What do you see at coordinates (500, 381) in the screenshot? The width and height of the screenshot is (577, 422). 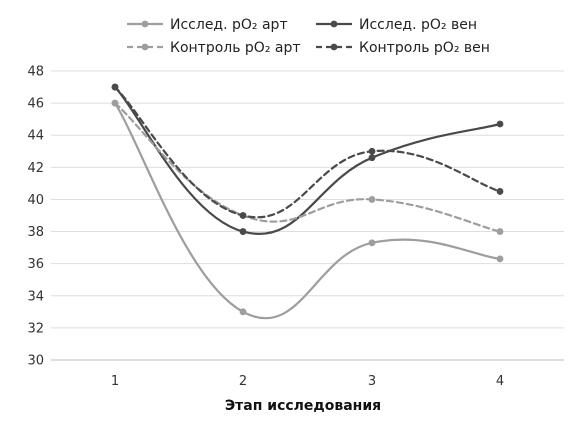 I see `x-tick-label: 4` at bounding box center [500, 381].